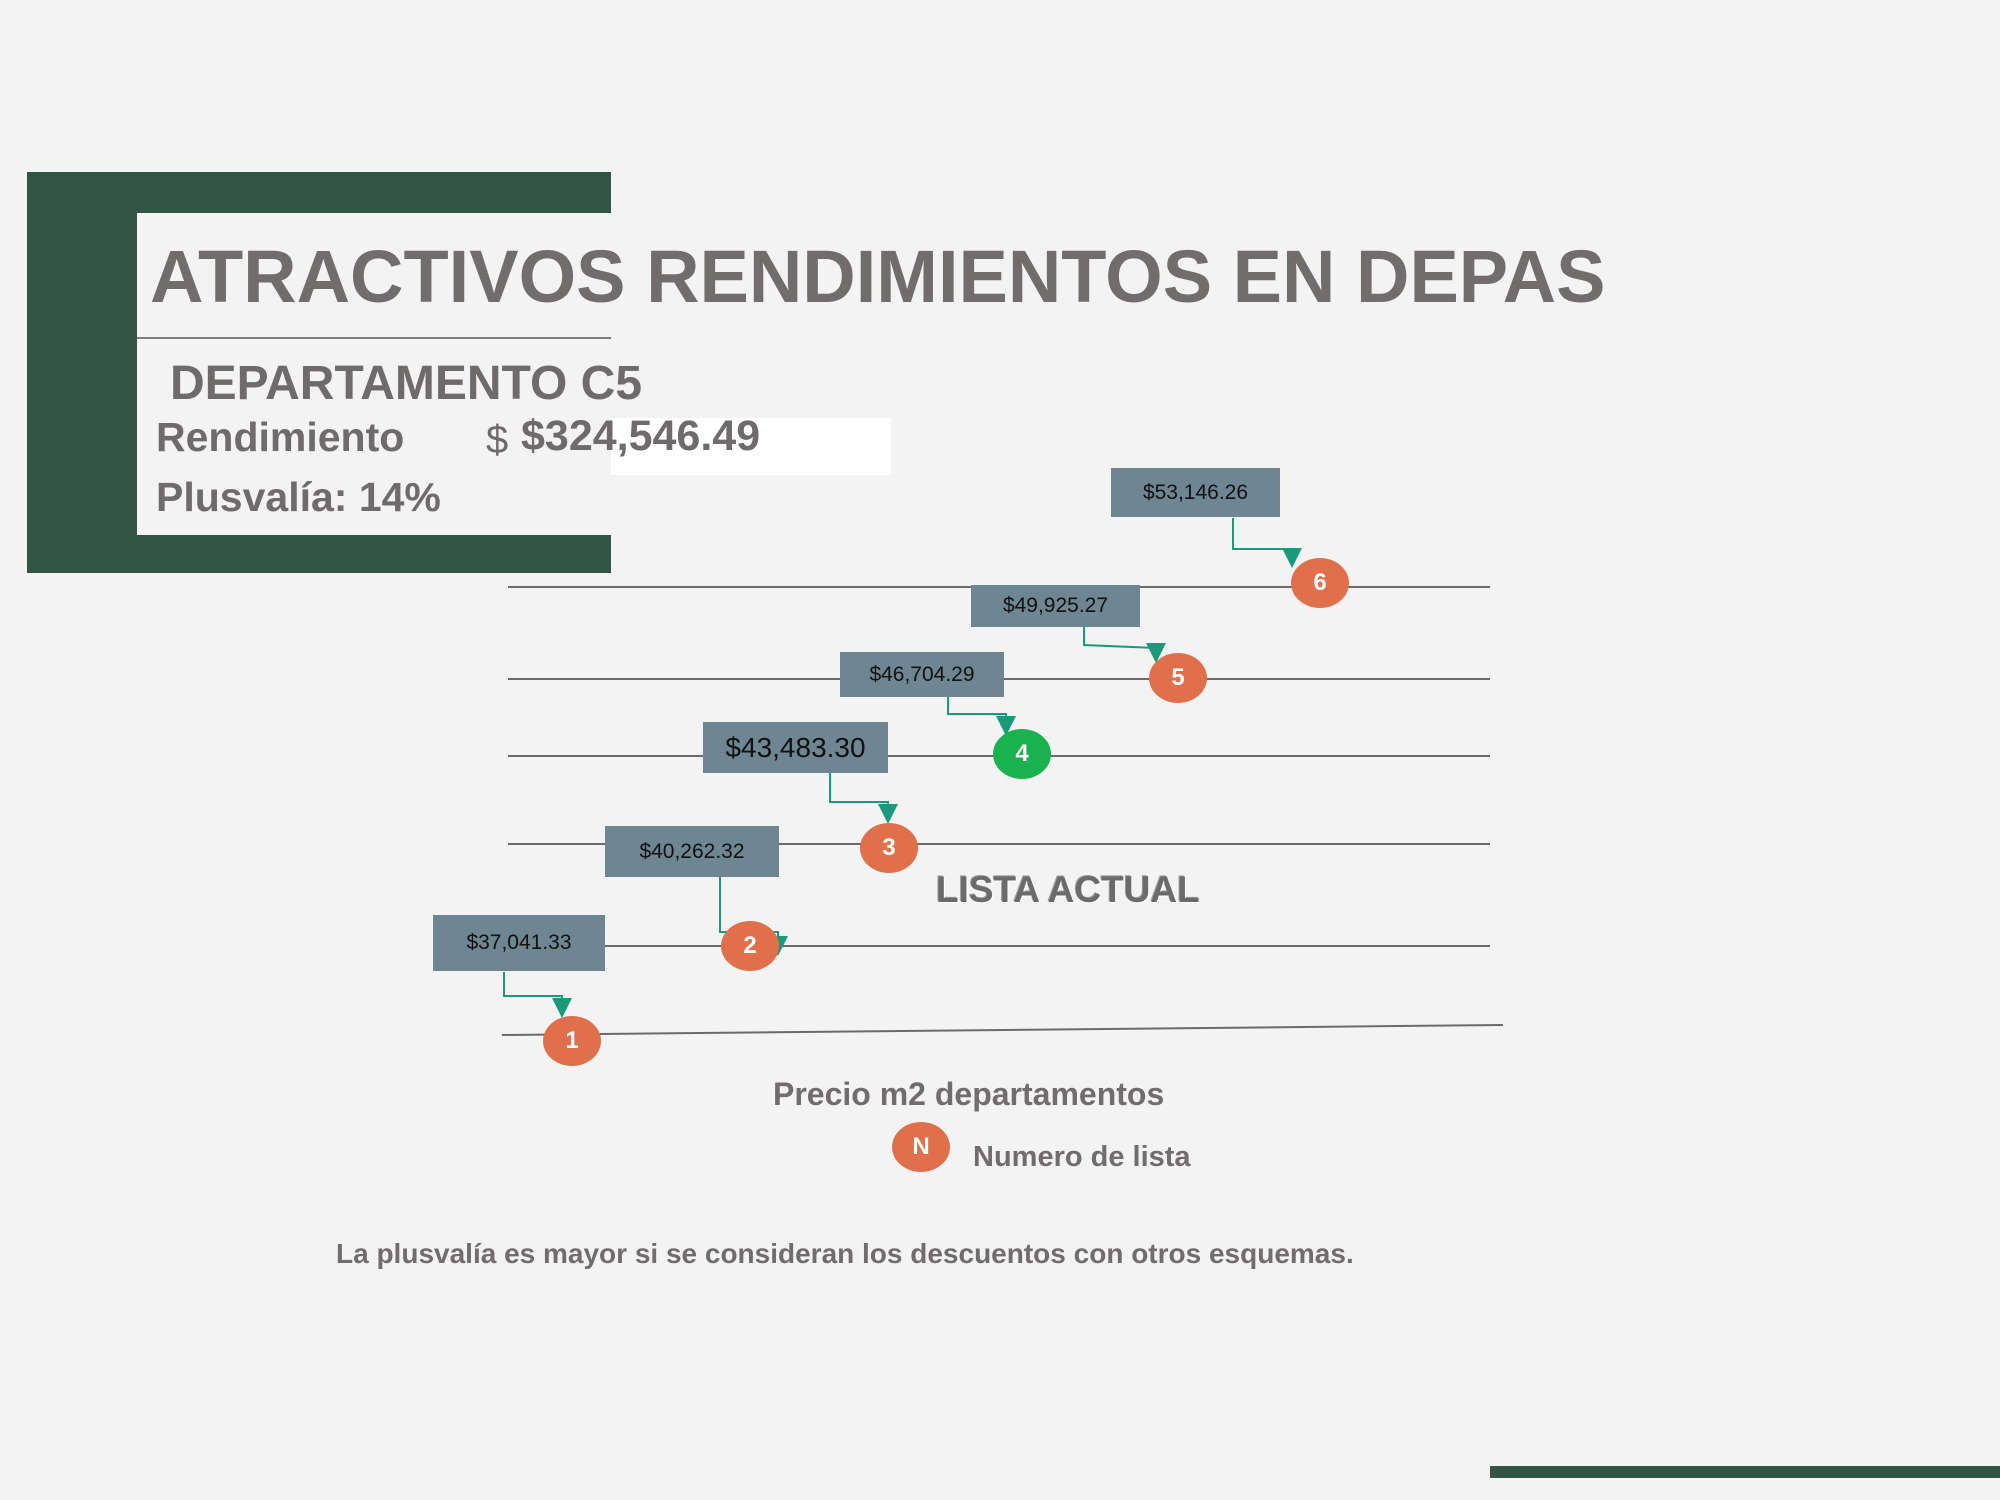 The image size is (2000, 1500). What do you see at coordinates (750, 946) in the screenshot?
I see `list-badge-2: 2` at bounding box center [750, 946].